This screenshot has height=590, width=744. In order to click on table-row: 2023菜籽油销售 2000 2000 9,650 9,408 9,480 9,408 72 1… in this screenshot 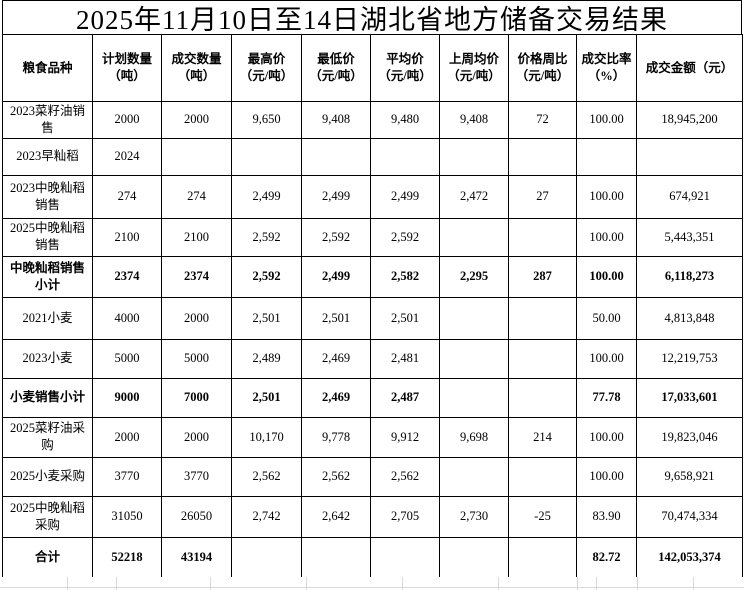, I will do `click(372, 120)`.